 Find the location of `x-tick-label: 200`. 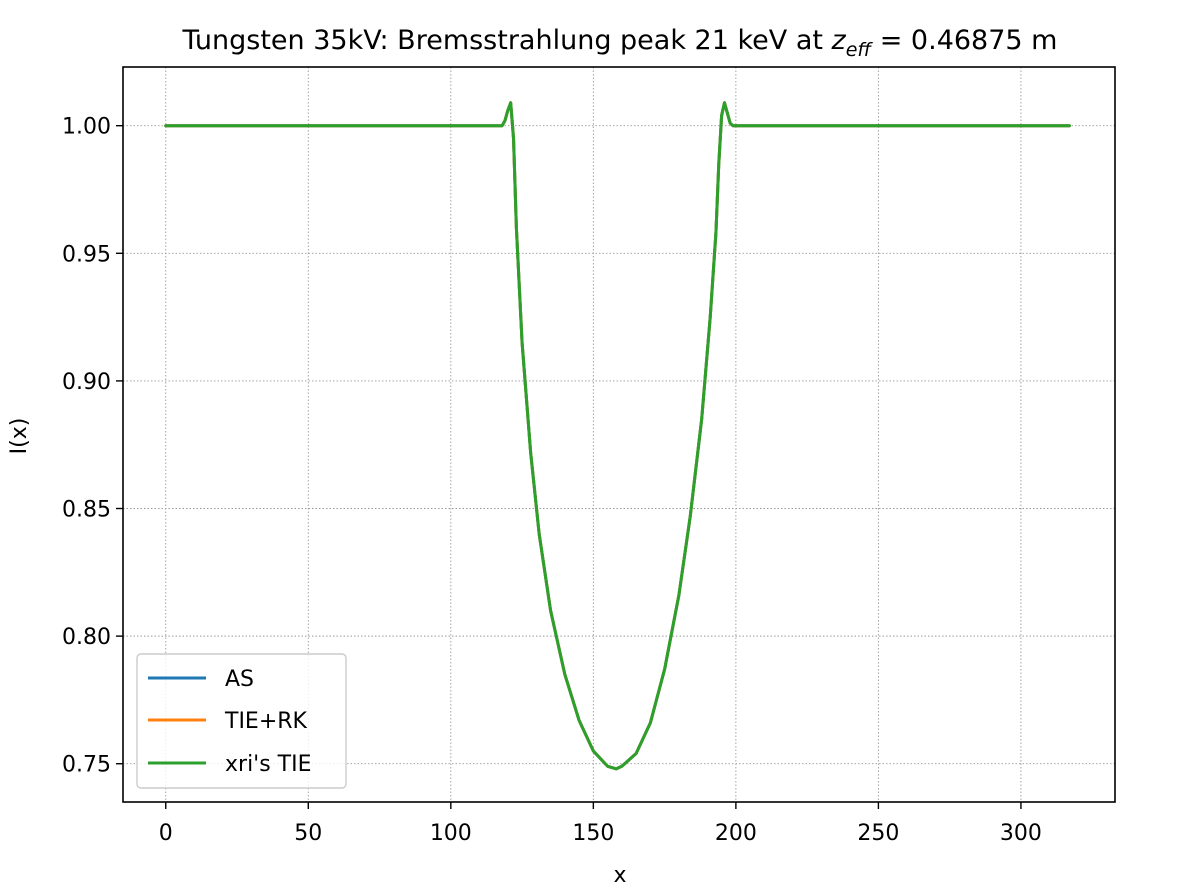

x-tick-label: 200 is located at coordinates (736, 833).